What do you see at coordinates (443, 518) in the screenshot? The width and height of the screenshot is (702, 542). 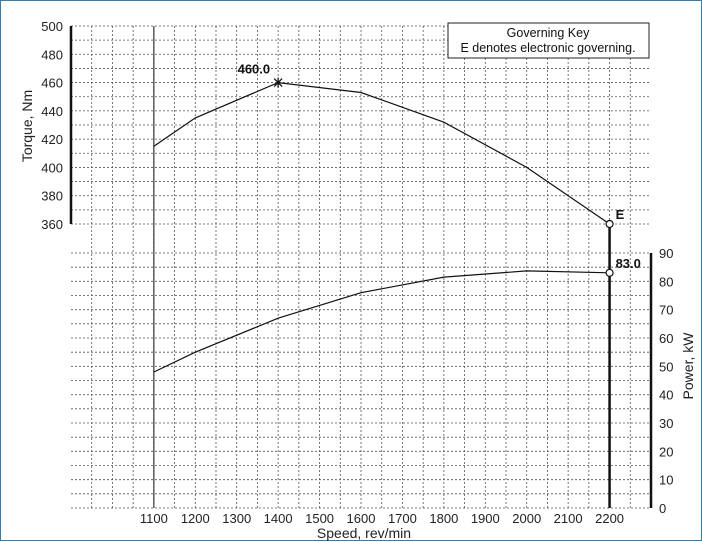 I see `x-tick-label: 1800` at bounding box center [443, 518].